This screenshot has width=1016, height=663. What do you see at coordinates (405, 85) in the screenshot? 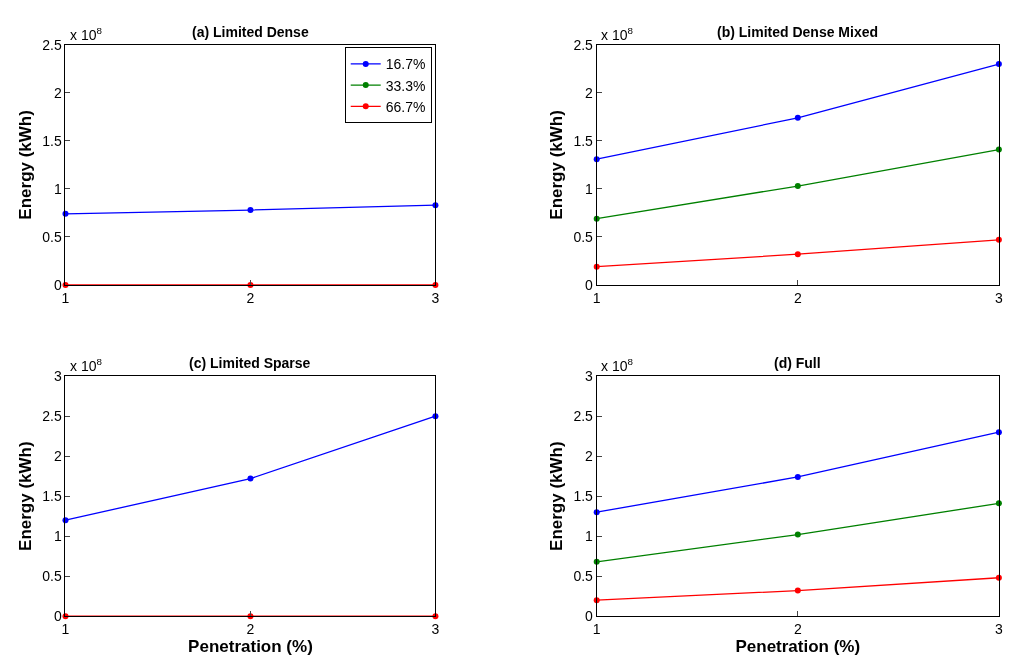
I see `legend-label: 33.3%` at bounding box center [405, 85].